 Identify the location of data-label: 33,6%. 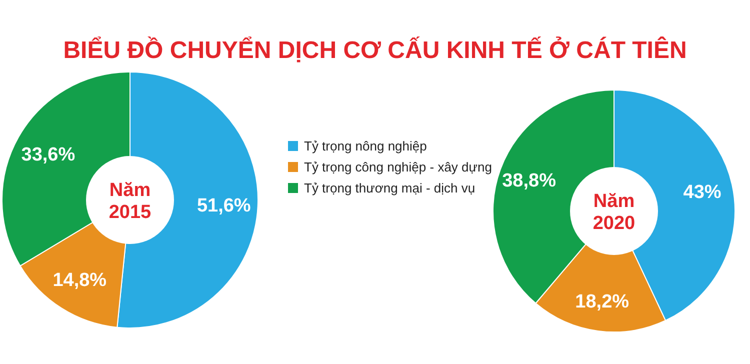
(48, 155).